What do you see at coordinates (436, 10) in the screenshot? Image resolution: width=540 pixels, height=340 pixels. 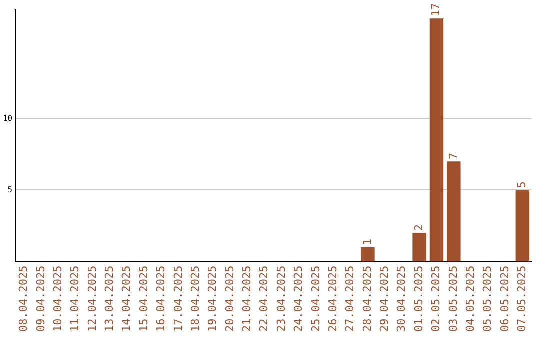 I see `data-label: 17` at bounding box center [436, 10].